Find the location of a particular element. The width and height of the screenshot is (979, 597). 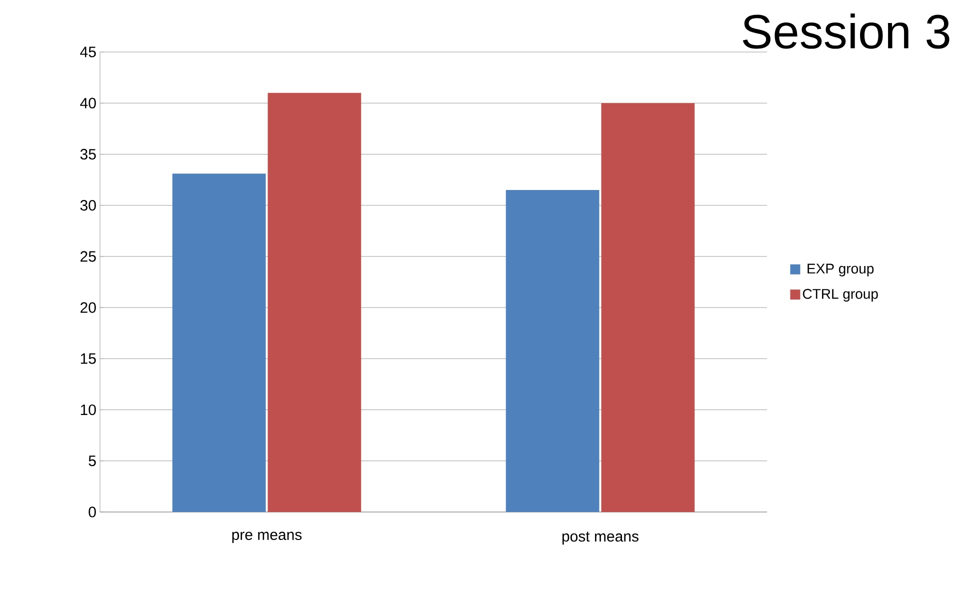

y-tick-label: 25 is located at coordinates (88, 256).